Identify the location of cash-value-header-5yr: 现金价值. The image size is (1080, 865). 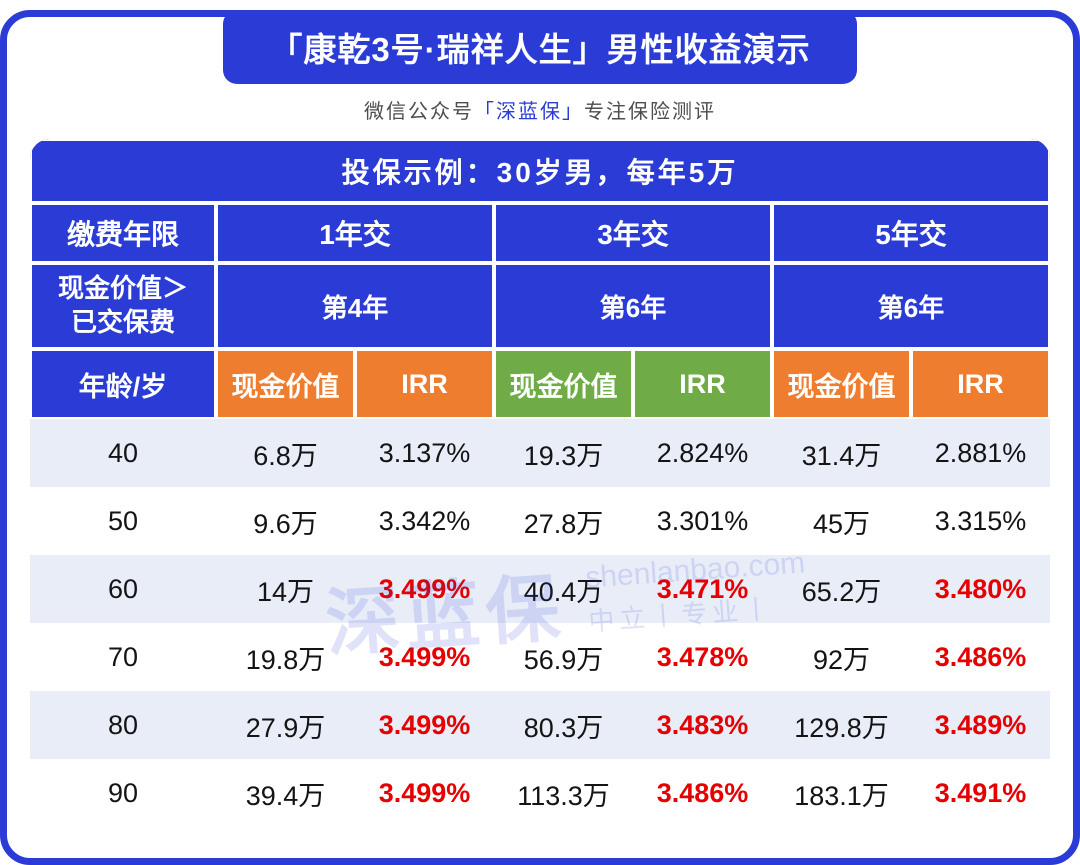
(841, 384).